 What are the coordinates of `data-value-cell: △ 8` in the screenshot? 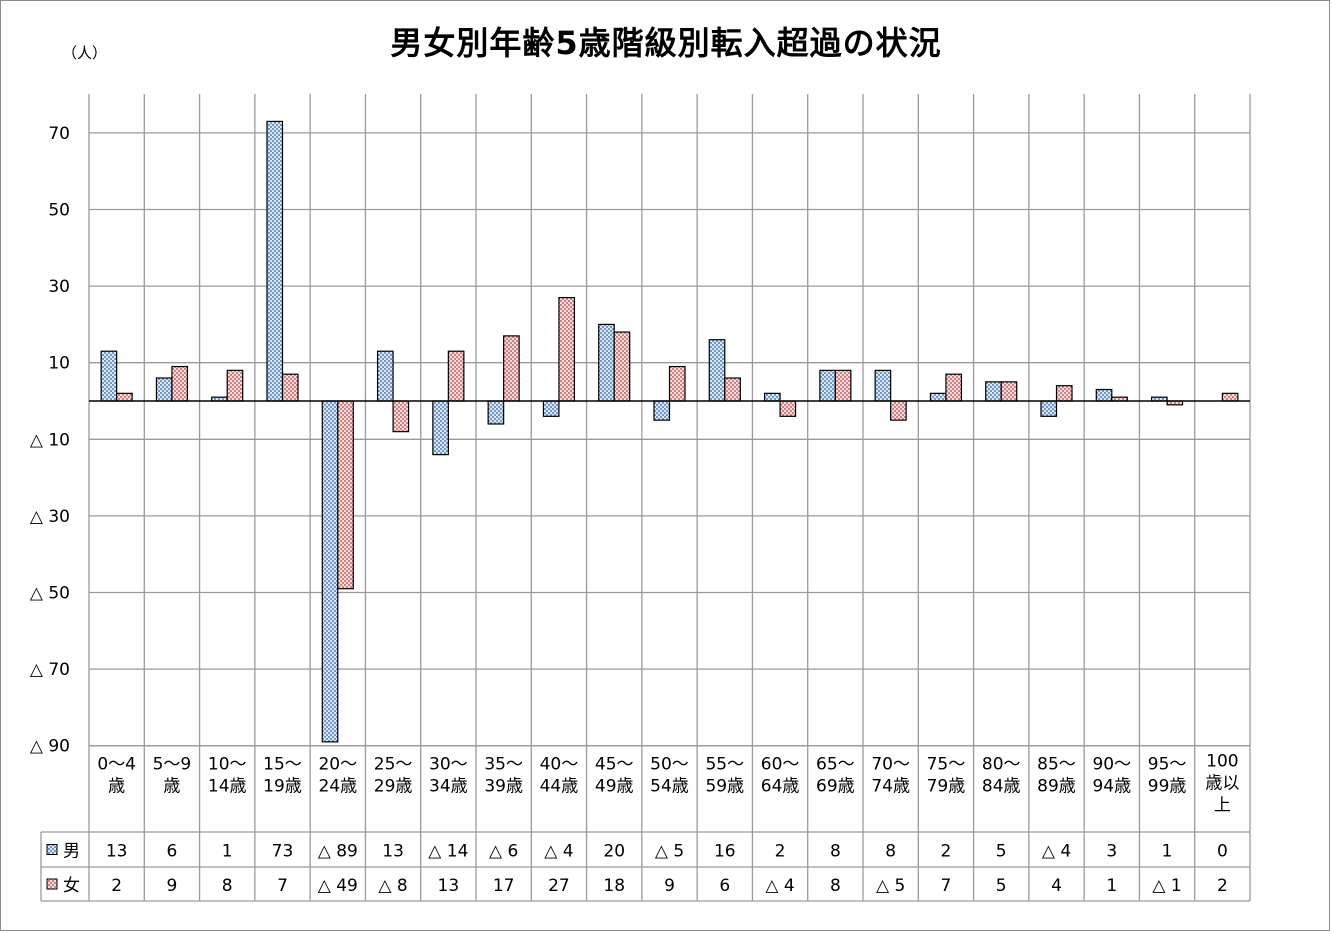 It's located at (392, 886).